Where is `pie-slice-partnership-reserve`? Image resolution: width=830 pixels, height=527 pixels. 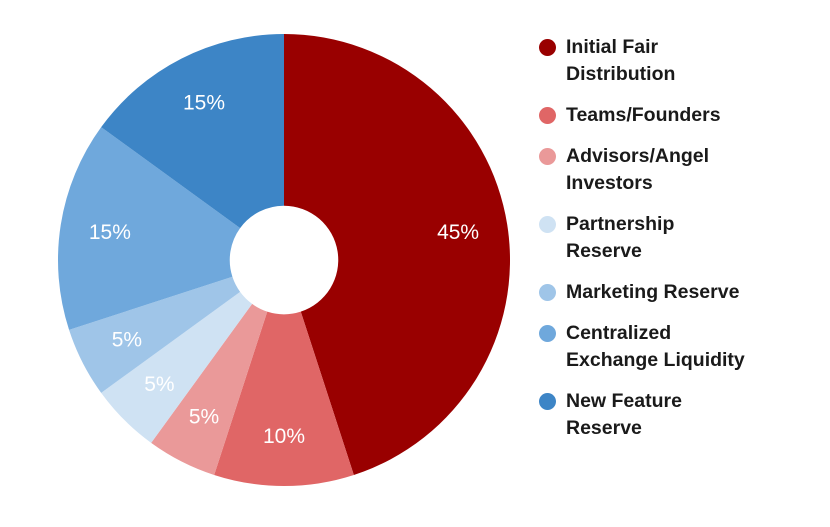 pie-slice-partnership-reserve is located at coordinates (177, 367).